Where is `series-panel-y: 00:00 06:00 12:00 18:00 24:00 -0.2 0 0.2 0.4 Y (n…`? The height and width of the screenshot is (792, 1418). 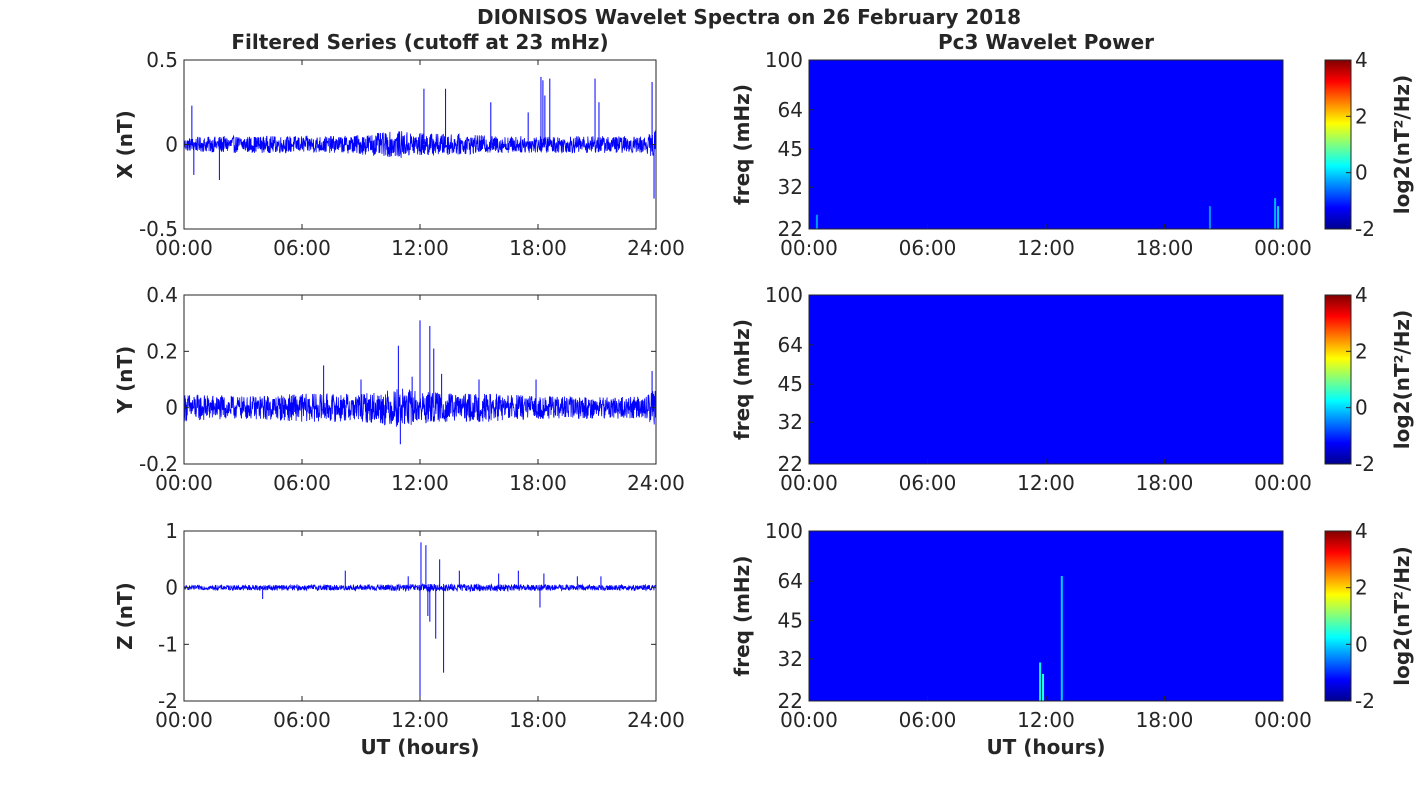 series-panel-y: 00:00 06:00 12:00 18:00 24:00 -0.2 0 0.2 0.4 Y (n… is located at coordinates (399, 389).